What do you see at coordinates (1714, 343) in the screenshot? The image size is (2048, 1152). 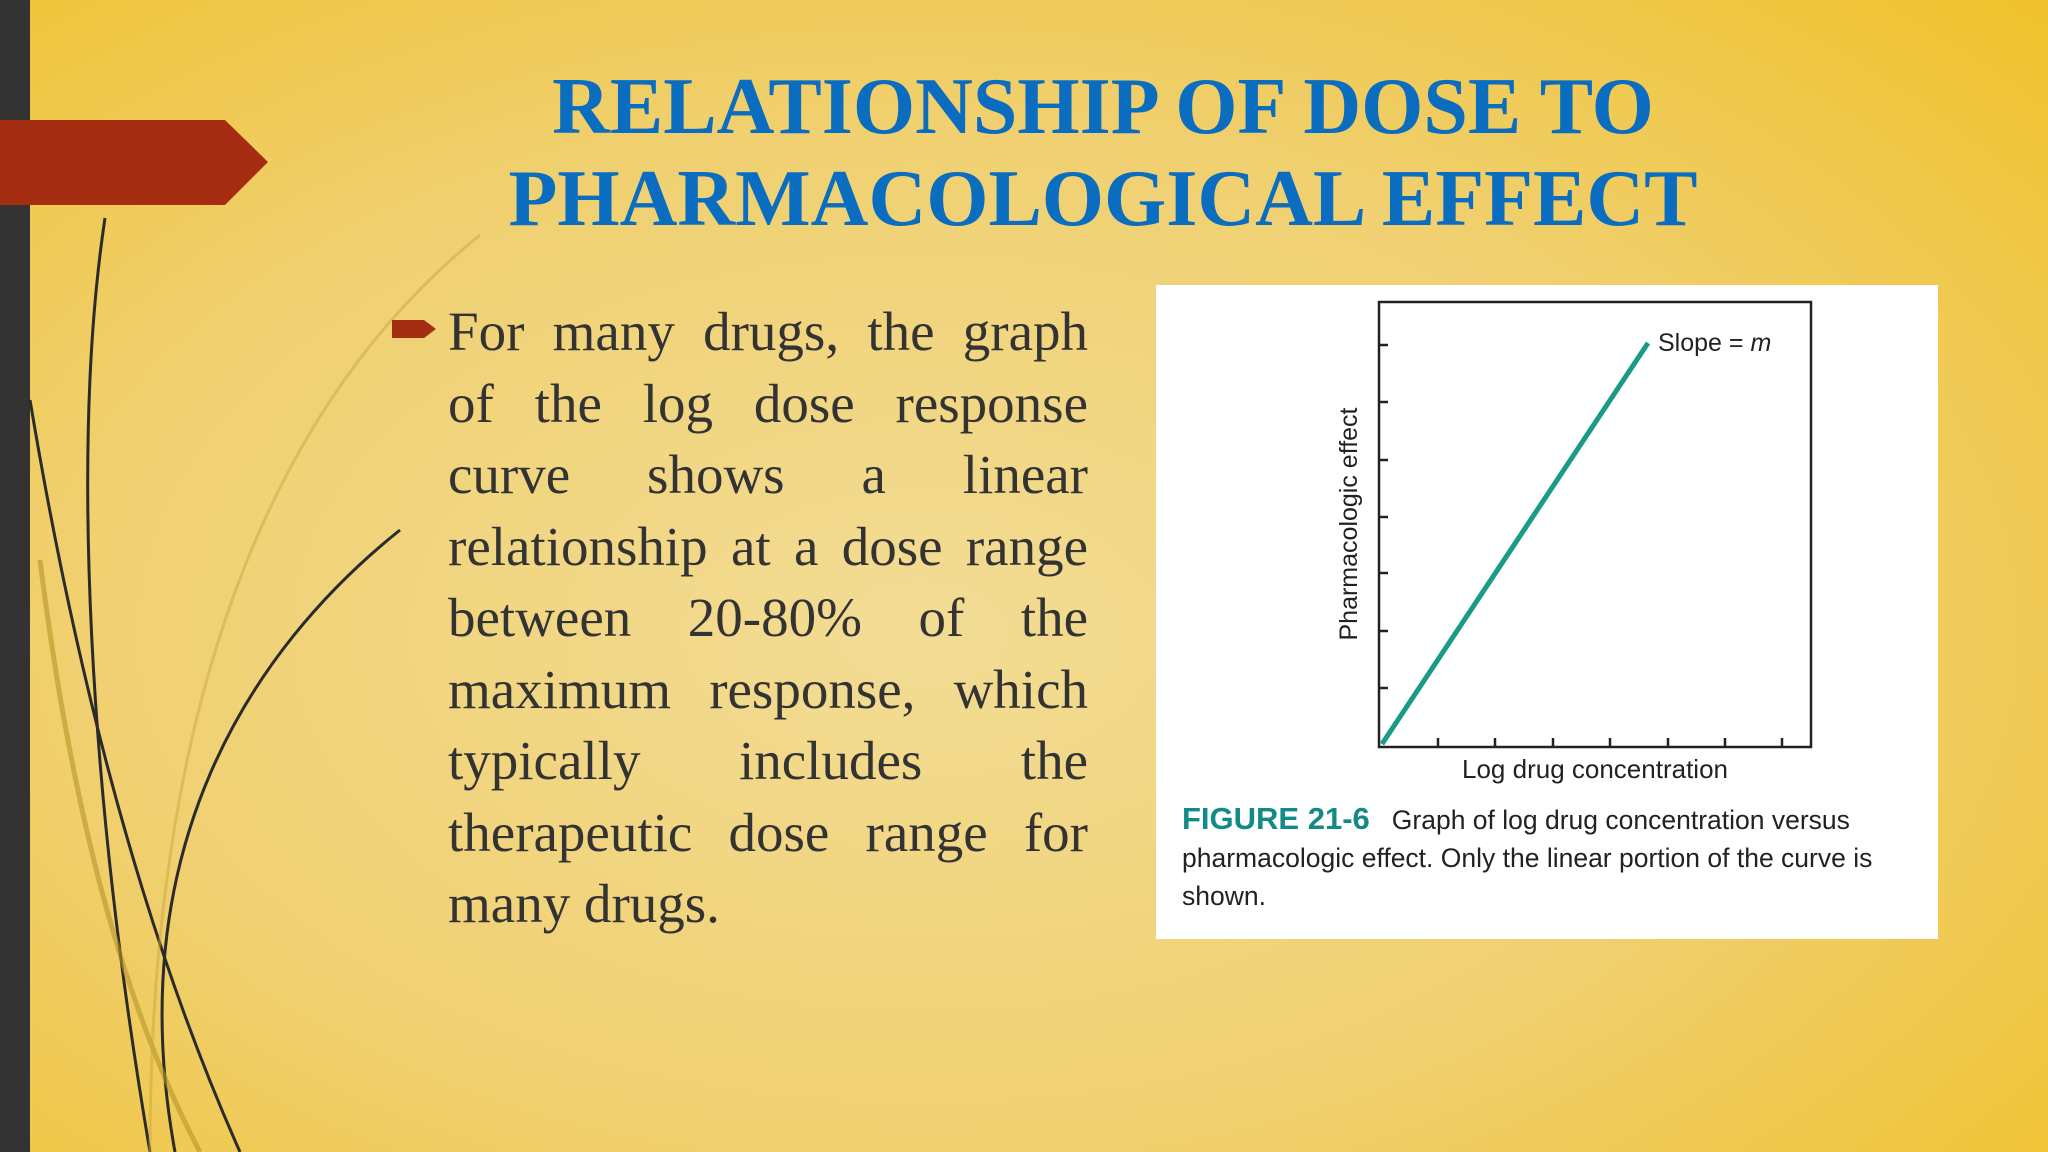 I see `slope-label: Slope = m` at bounding box center [1714, 343].